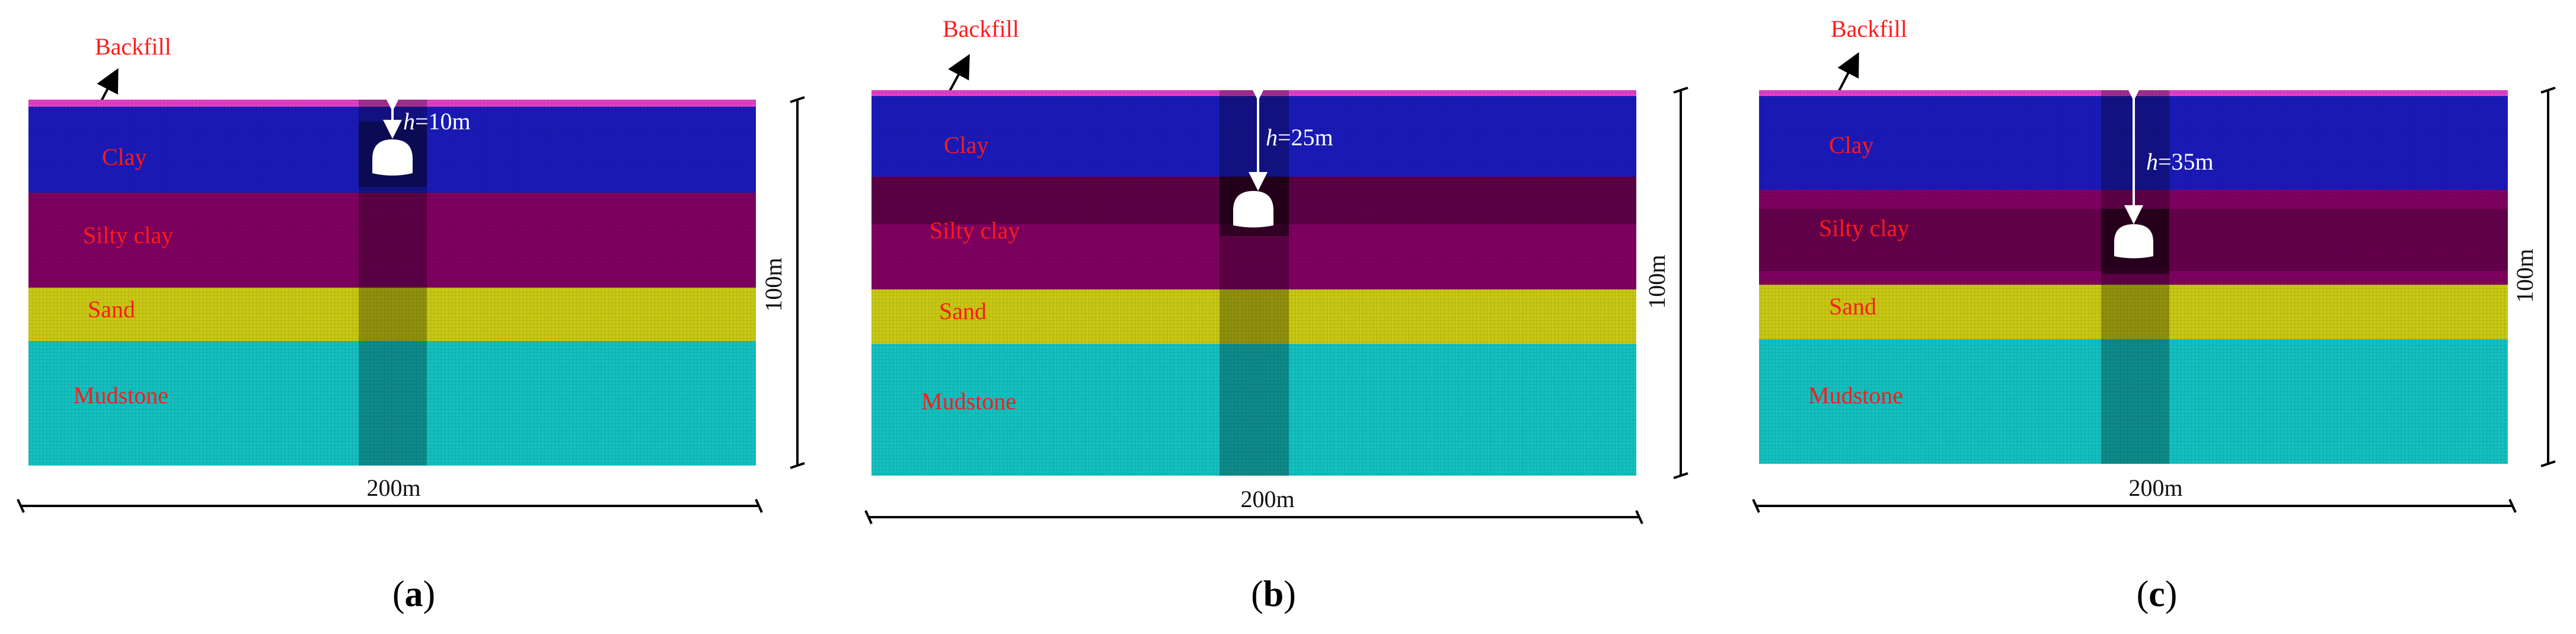 The width and height of the screenshot is (2576, 634). I want to click on caption-c: (c), so click(2157, 594).